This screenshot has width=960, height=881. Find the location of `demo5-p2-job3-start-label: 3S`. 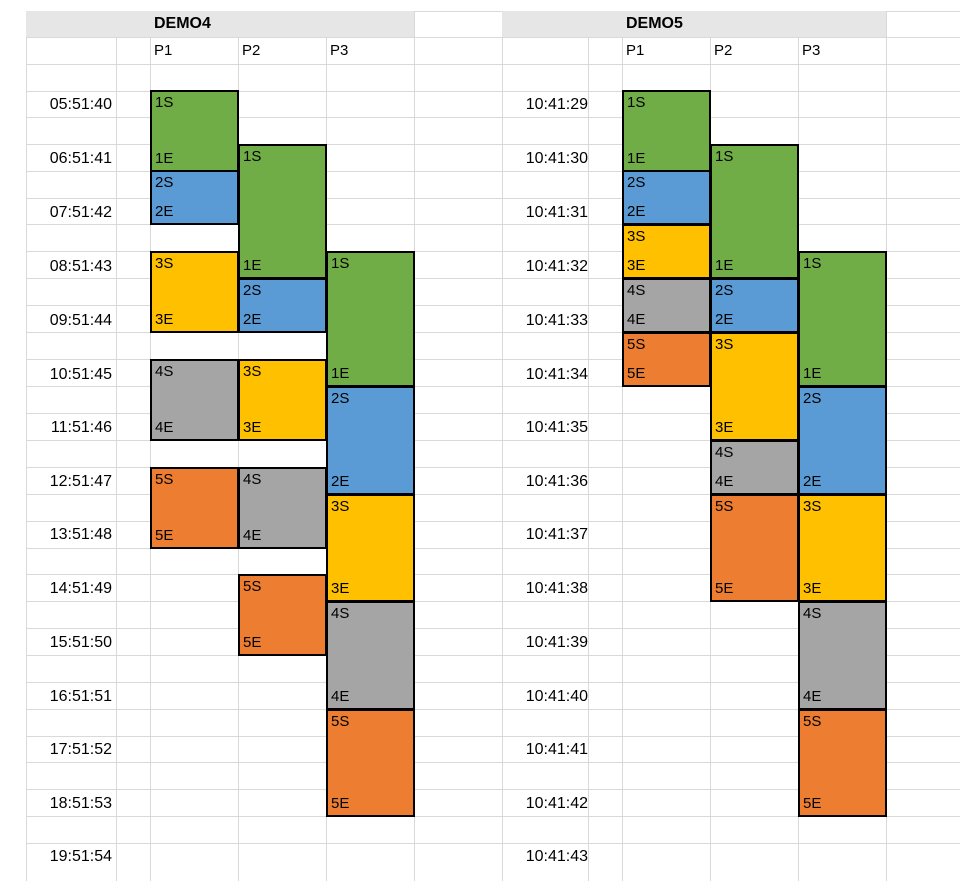

demo5-p2-job3-start-label: 3S is located at coordinates (724, 344).